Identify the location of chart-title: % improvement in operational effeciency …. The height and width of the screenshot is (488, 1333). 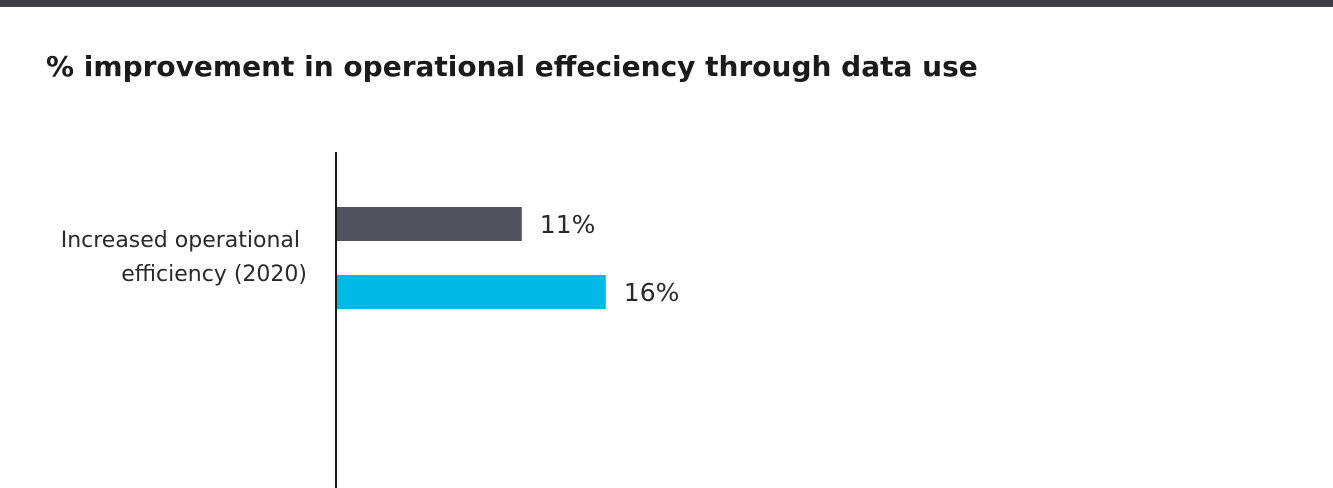
(512, 66).